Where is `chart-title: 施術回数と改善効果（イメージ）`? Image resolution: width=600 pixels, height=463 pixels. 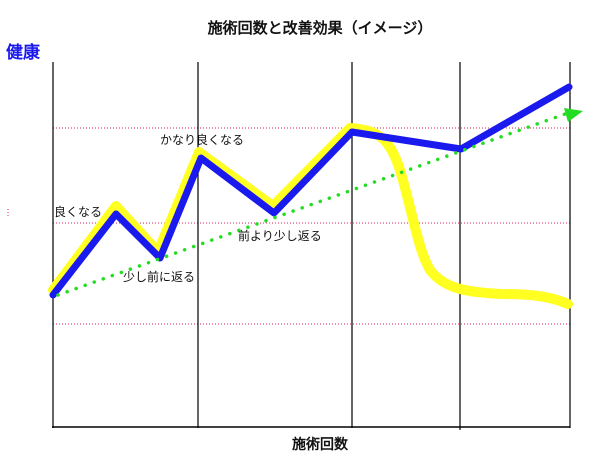 chart-title: 施術回数と改善効果（イメージ） is located at coordinates (320, 28).